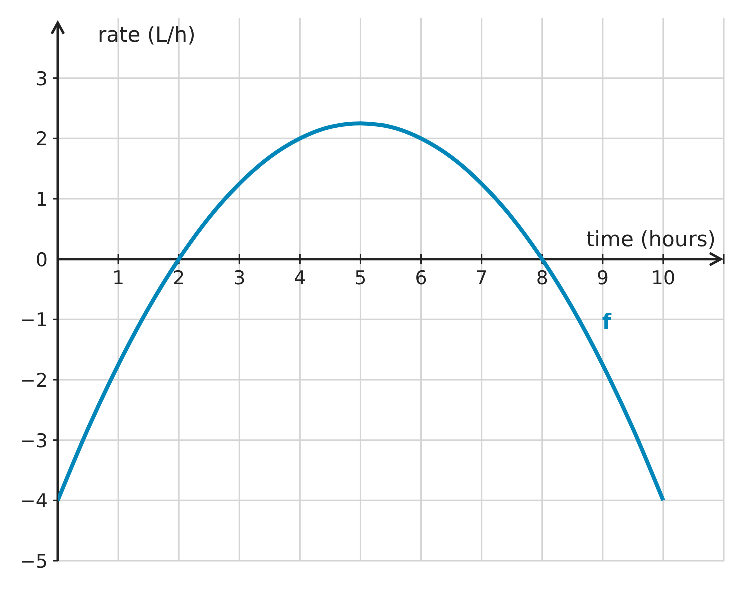 This screenshot has width=741, height=590. I want to click on x-tick-label: 1, so click(118, 278).